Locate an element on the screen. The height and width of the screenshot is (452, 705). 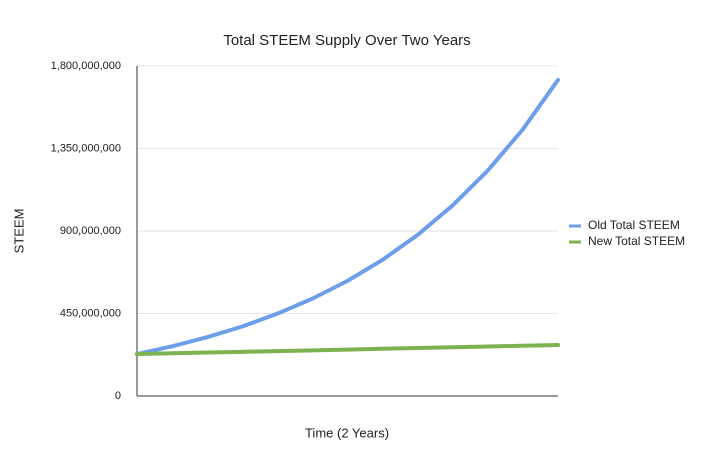
chart-title: Total STEEM Supply Over Two Years is located at coordinates (346, 40).